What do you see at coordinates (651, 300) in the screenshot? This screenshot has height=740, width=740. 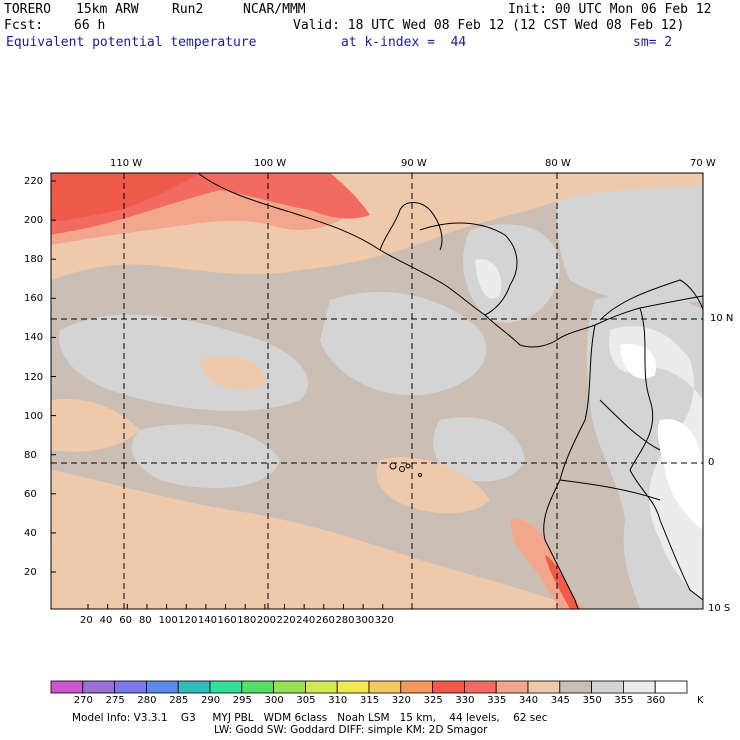 I see `coastline-caribbean` at bounding box center [651, 300].